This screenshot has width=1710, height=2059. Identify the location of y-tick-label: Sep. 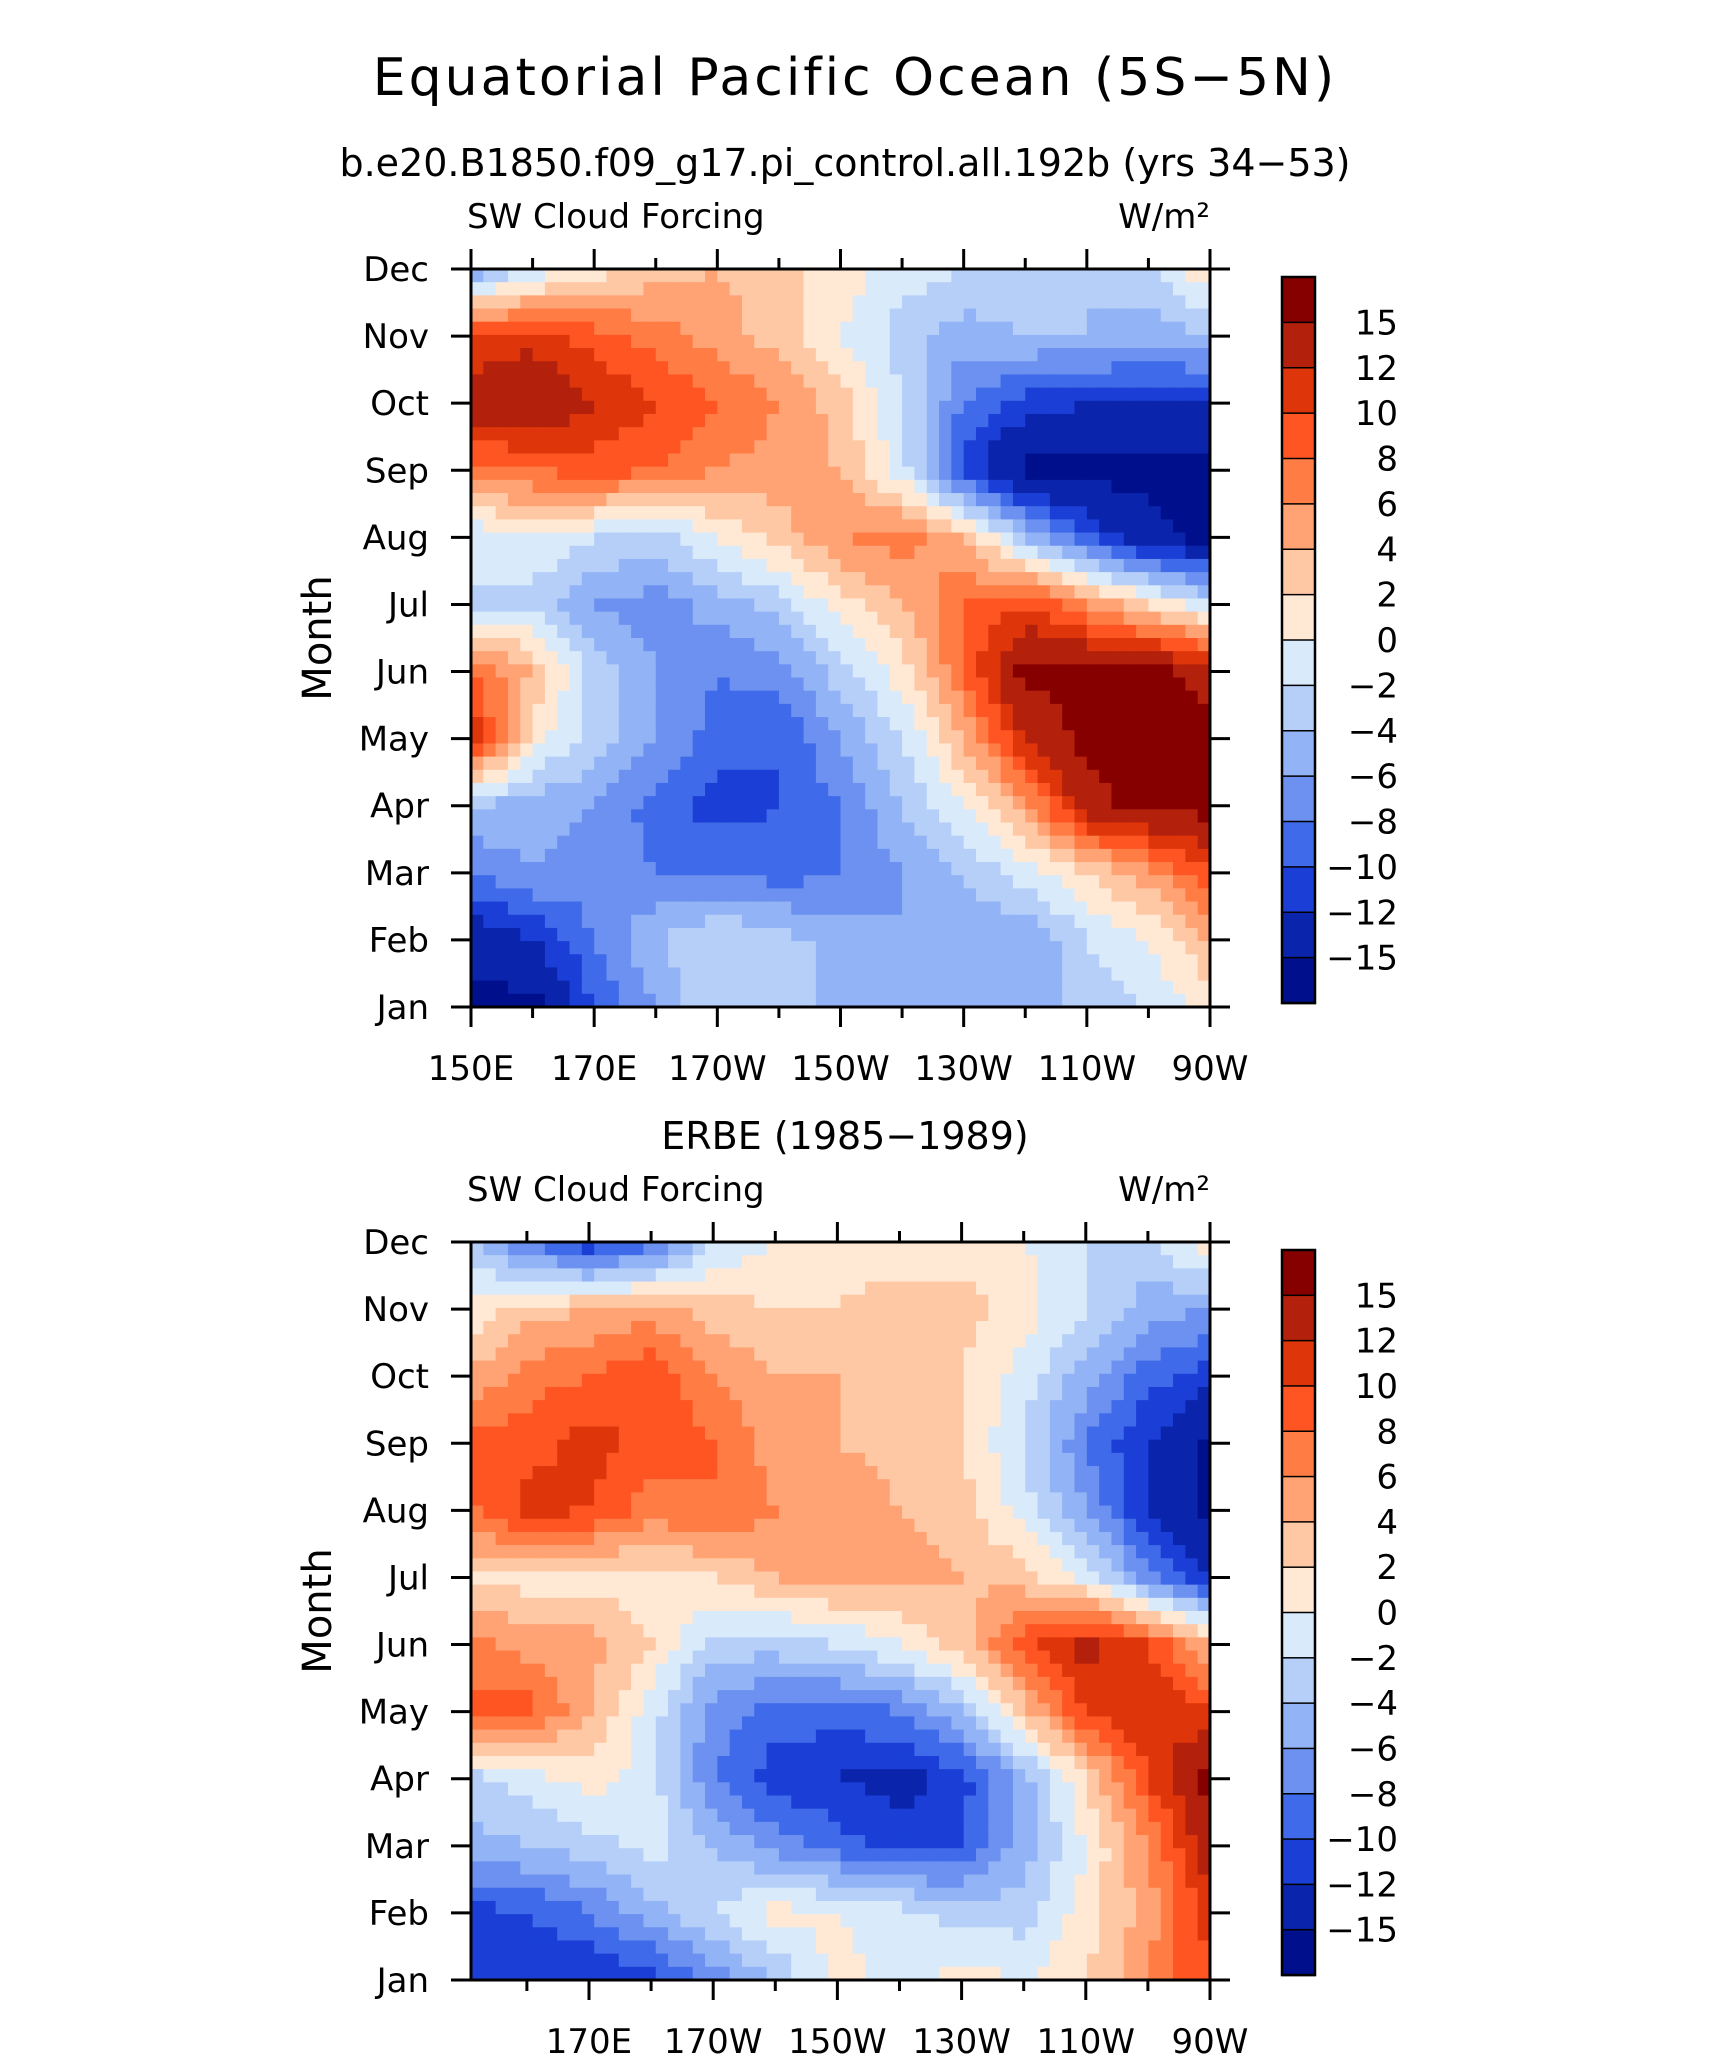
(397, 471).